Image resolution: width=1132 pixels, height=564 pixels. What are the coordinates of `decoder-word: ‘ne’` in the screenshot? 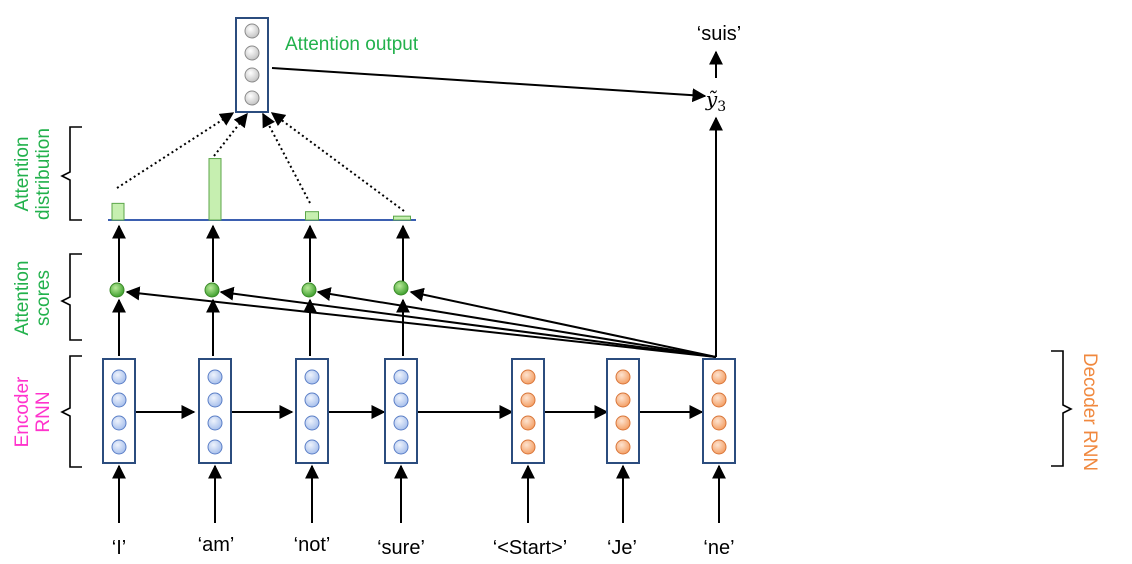 It's located at (718, 548).